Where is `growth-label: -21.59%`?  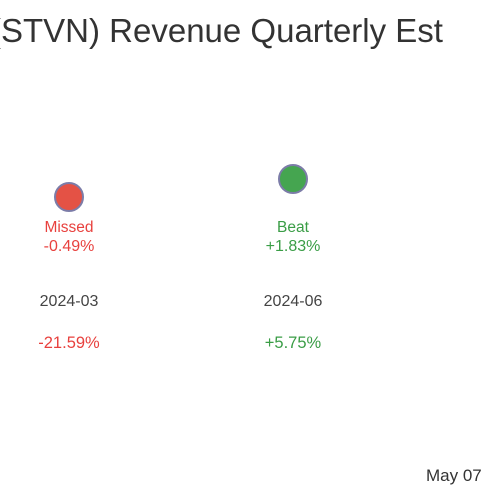 growth-label: -21.59% is located at coordinates (69, 343).